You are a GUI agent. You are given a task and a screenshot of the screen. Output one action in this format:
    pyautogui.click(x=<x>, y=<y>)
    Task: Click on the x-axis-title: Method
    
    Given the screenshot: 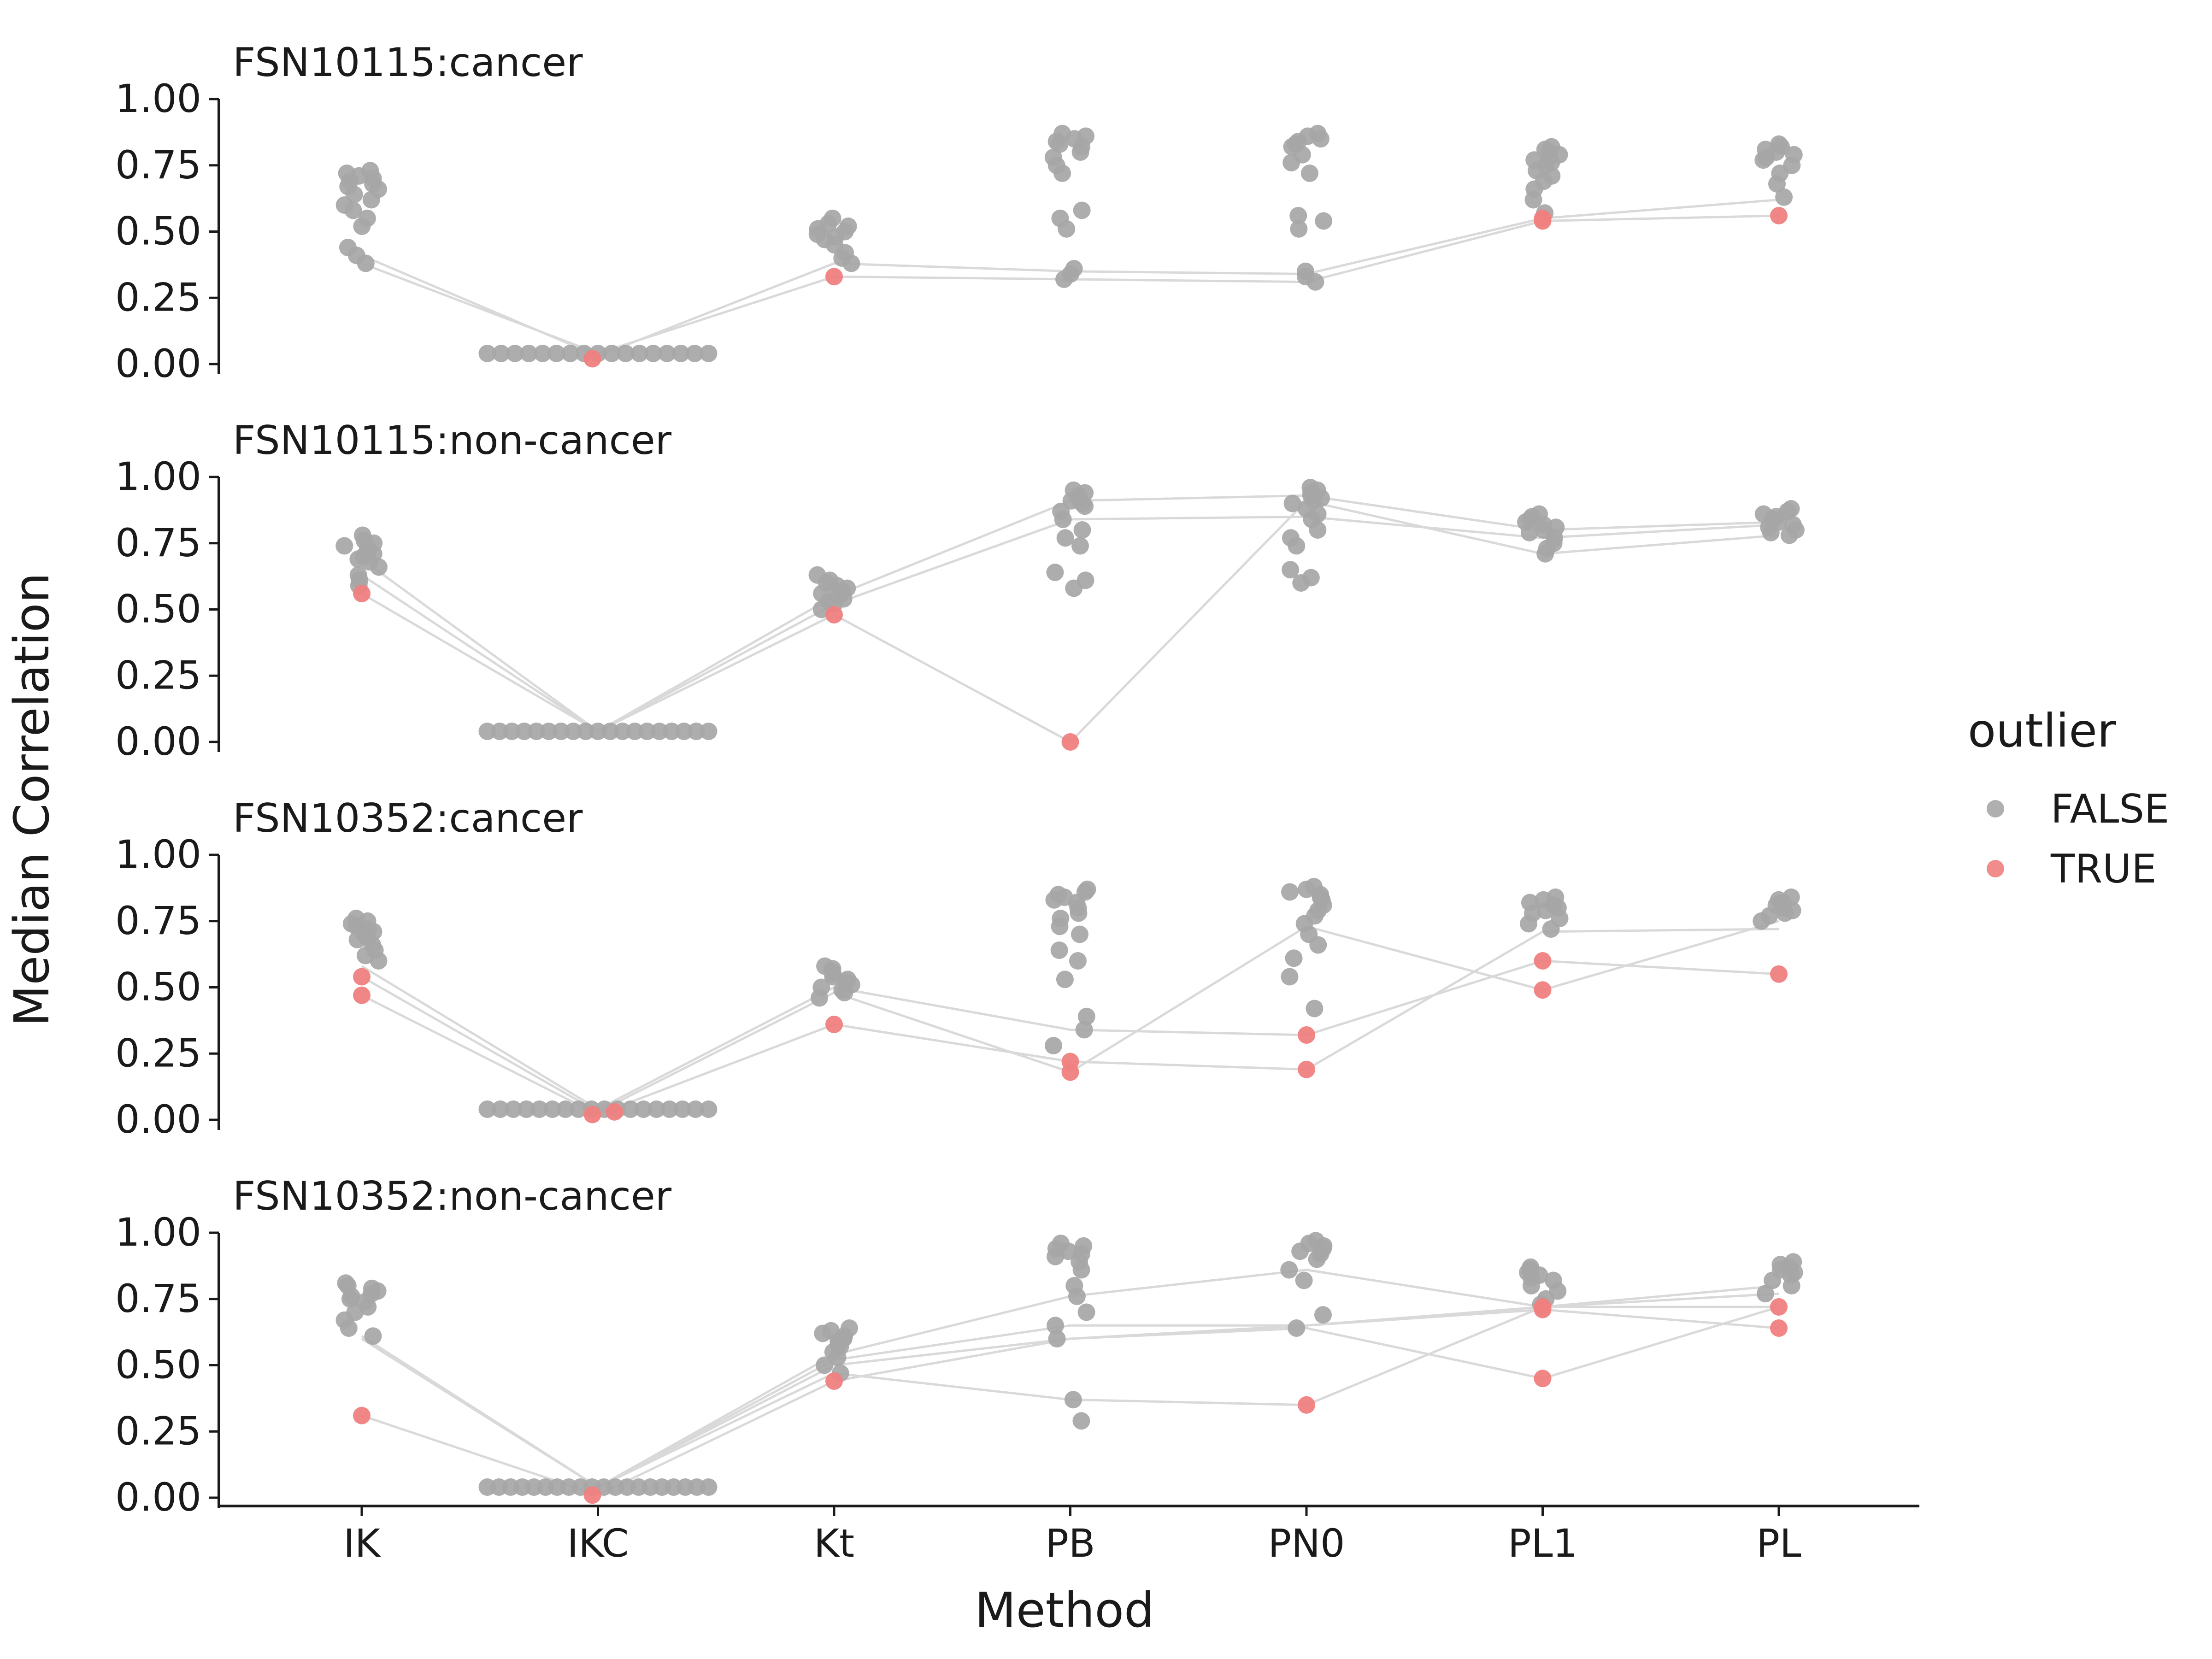 What is the action you would take?
    pyautogui.click(x=1064, y=1610)
    